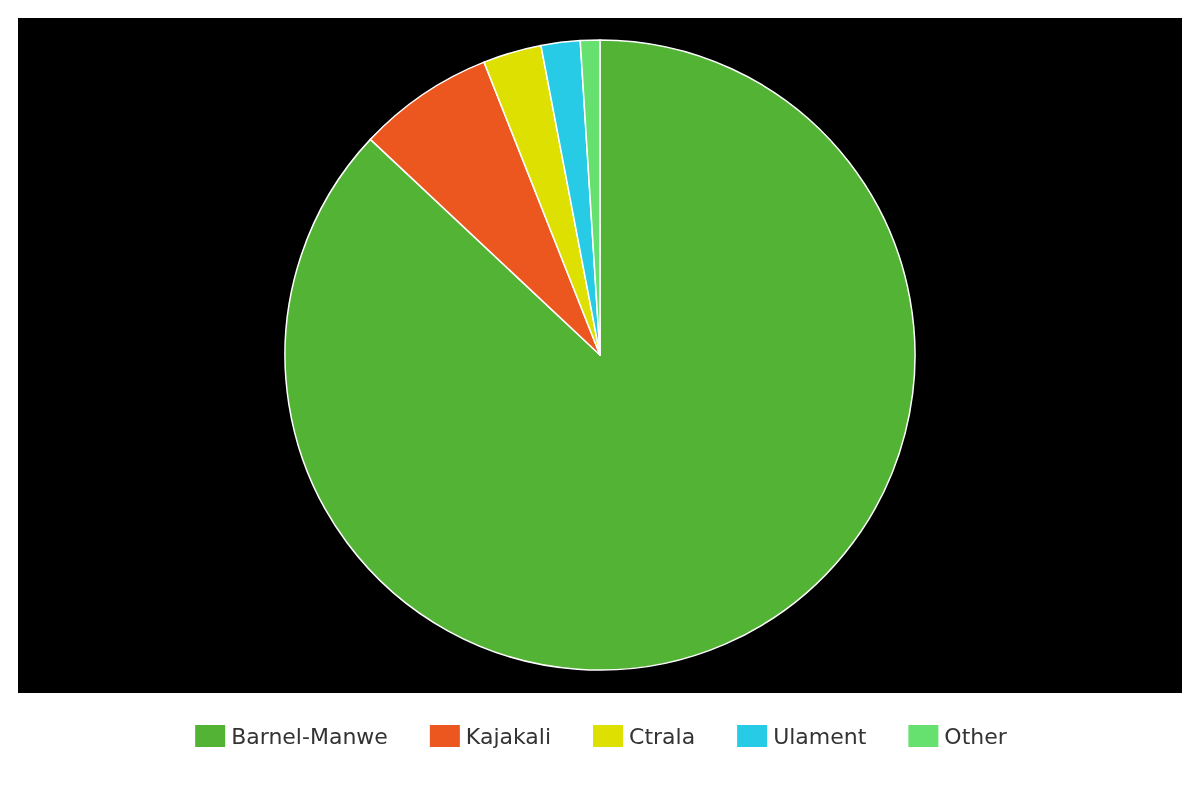 The width and height of the screenshot is (1200, 800). What do you see at coordinates (820, 736) in the screenshot?
I see `legend-label: Ulament` at bounding box center [820, 736].